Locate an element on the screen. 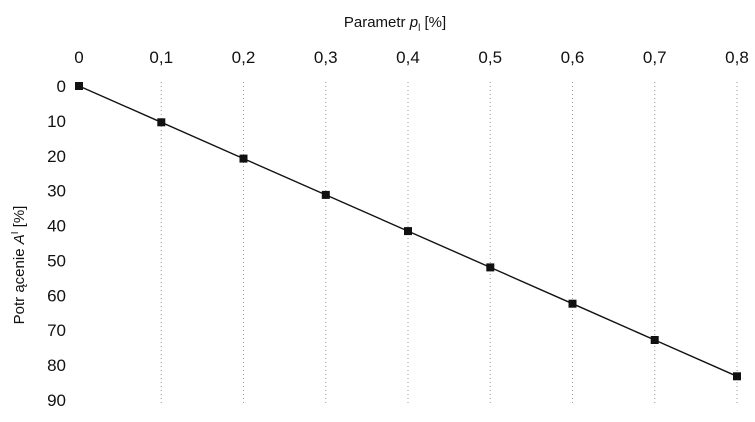 The width and height of the screenshot is (755, 422). y-axis-title-prefix: Potr ącenie is located at coordinates (19, 284).